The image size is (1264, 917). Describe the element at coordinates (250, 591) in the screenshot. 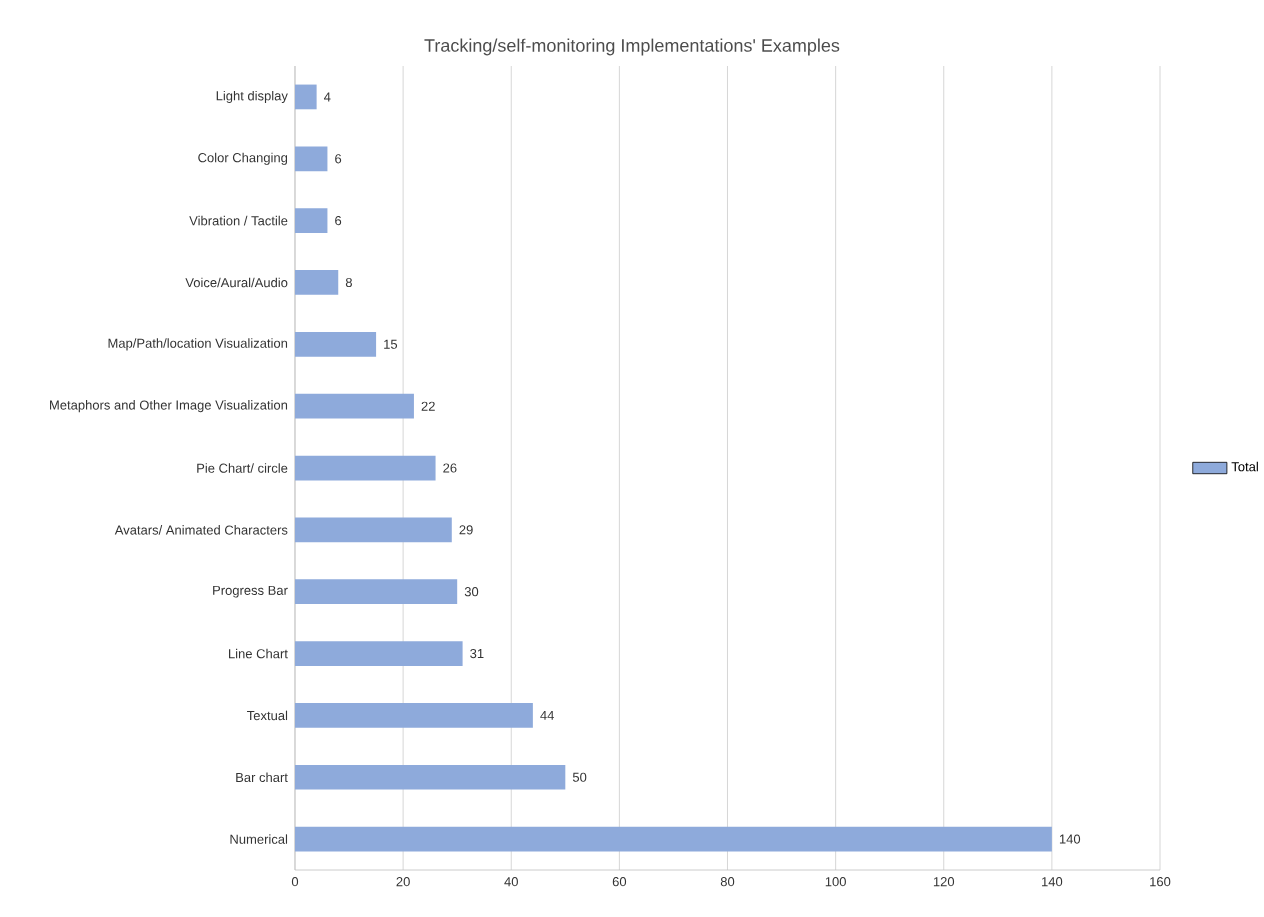

I see `y-tick-label: Progress Bar` at that location.